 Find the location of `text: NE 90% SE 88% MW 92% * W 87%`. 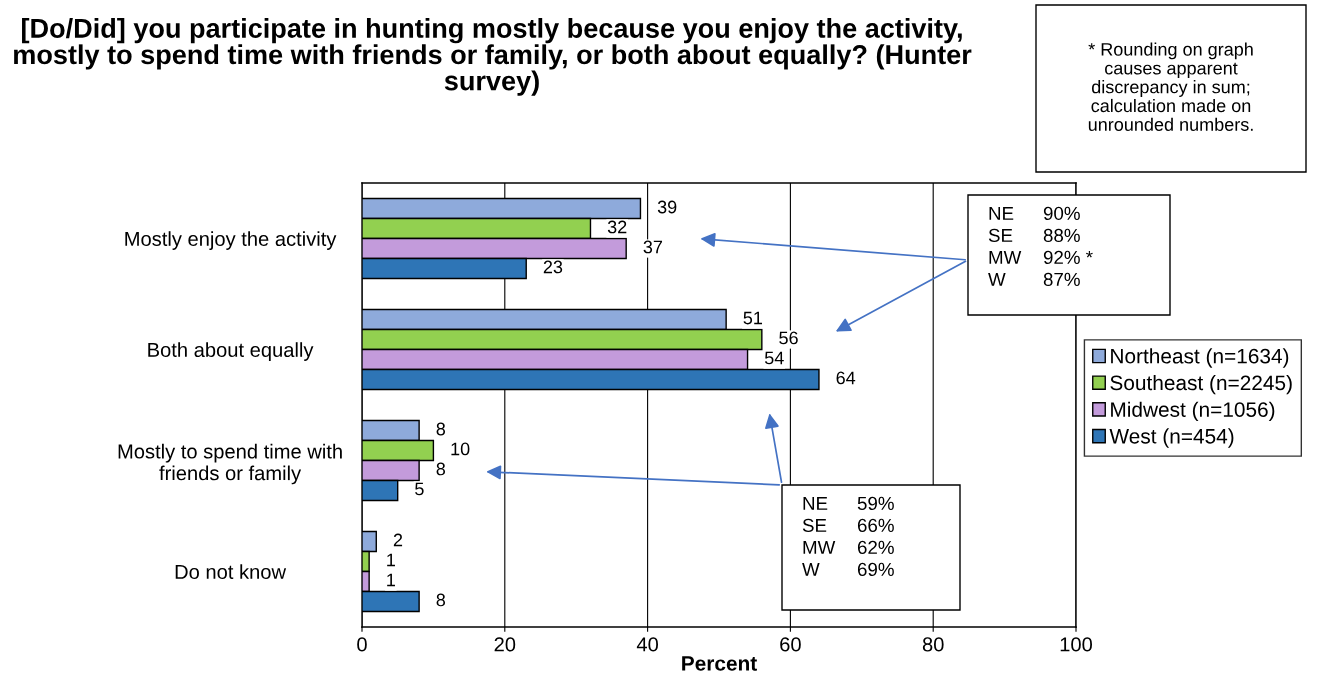

text: NE 90% SE 88% MW 92% * W 87% is located at coordinates (1040, 246).